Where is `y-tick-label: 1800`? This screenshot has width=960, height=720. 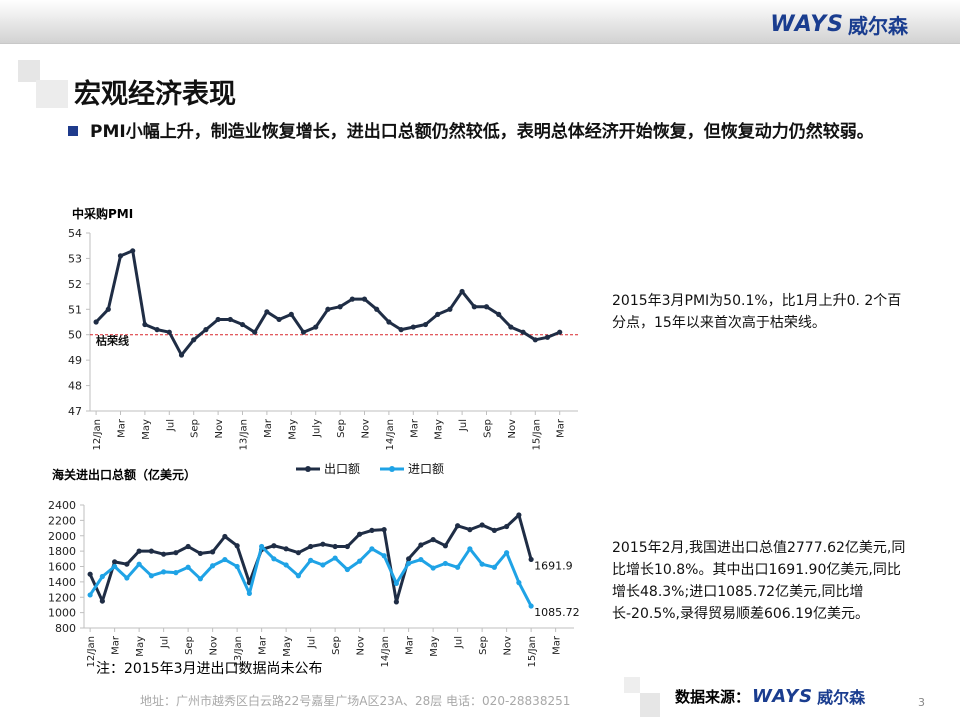 y-tick-label: 1800 is located at coordinates (62, 551).